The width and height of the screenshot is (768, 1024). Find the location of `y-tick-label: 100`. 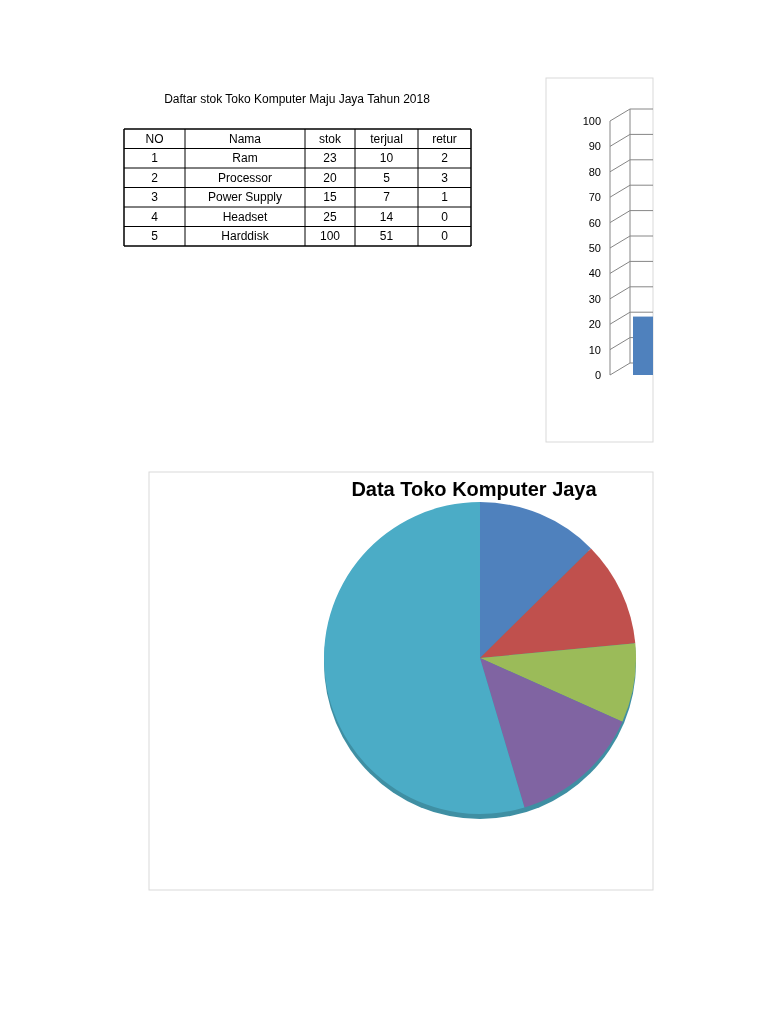

y-tick-label: 100 is located at coordinates (591, 121).